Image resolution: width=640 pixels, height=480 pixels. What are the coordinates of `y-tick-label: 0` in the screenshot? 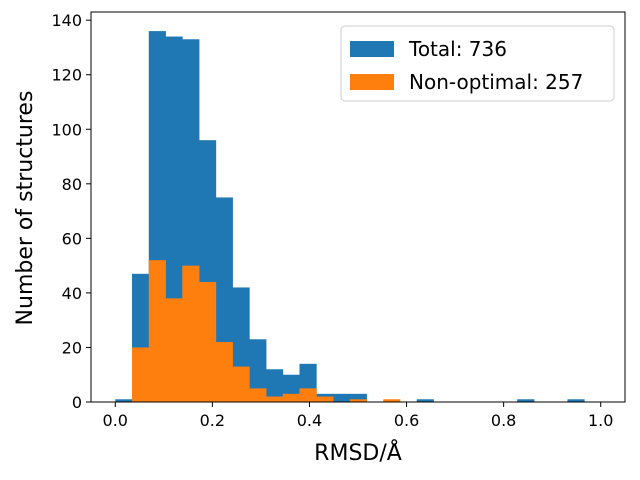 It's located at (77, 402).